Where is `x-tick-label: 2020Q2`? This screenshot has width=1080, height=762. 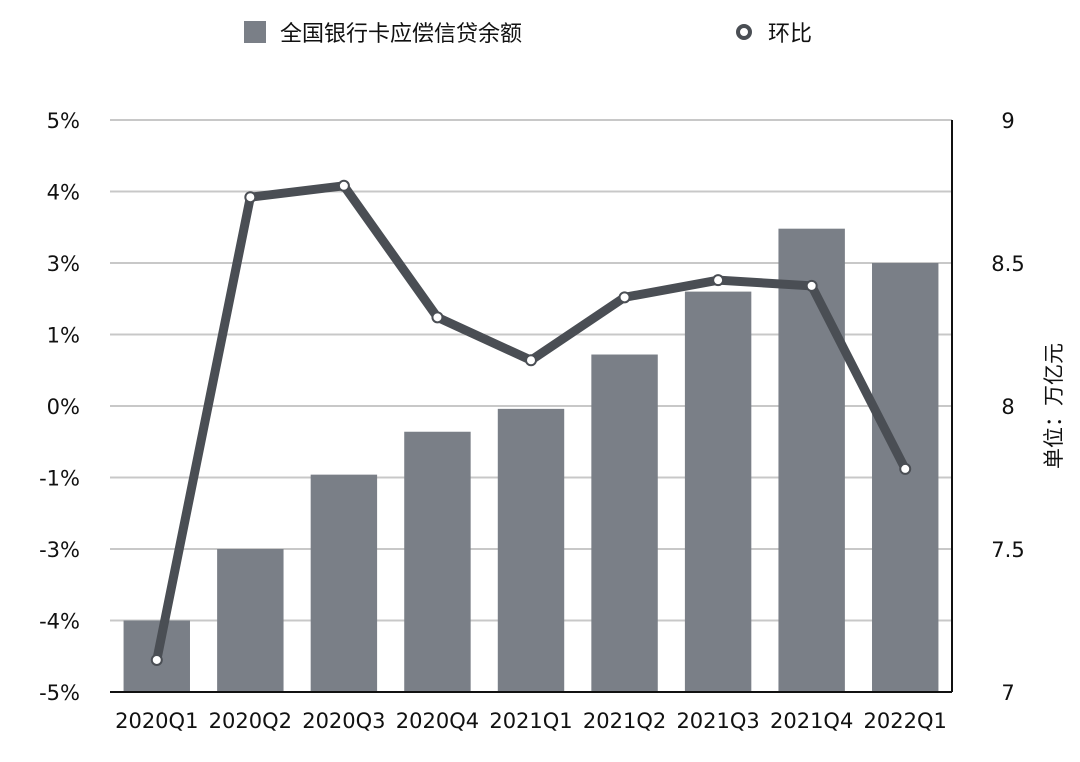 x-tick-label: 2020Q2 is located at coordinates (250, 721).